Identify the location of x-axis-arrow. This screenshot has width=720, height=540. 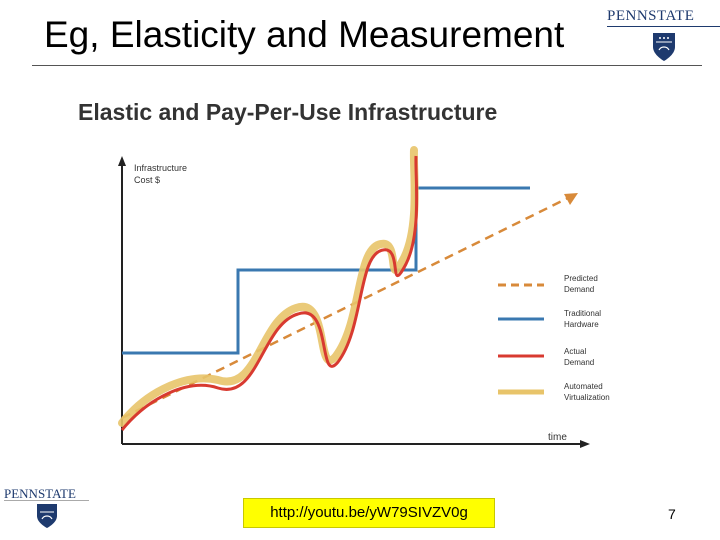
(585, 444).